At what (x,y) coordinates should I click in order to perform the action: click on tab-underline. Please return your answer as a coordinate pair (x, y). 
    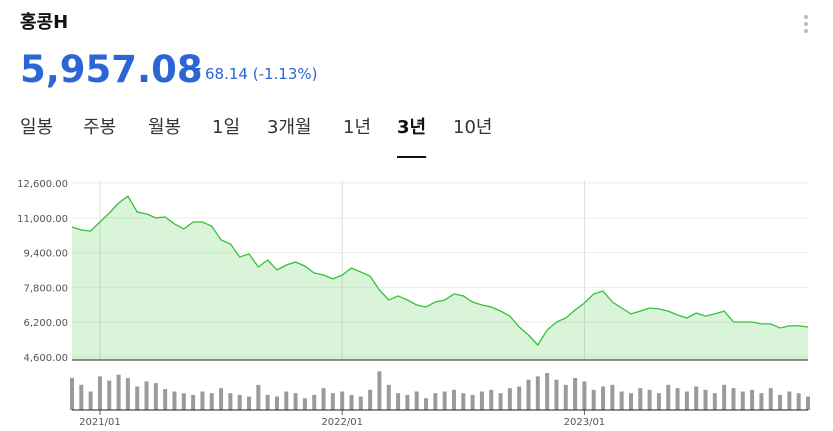
    Looking at the image, I should click on (412, 157).